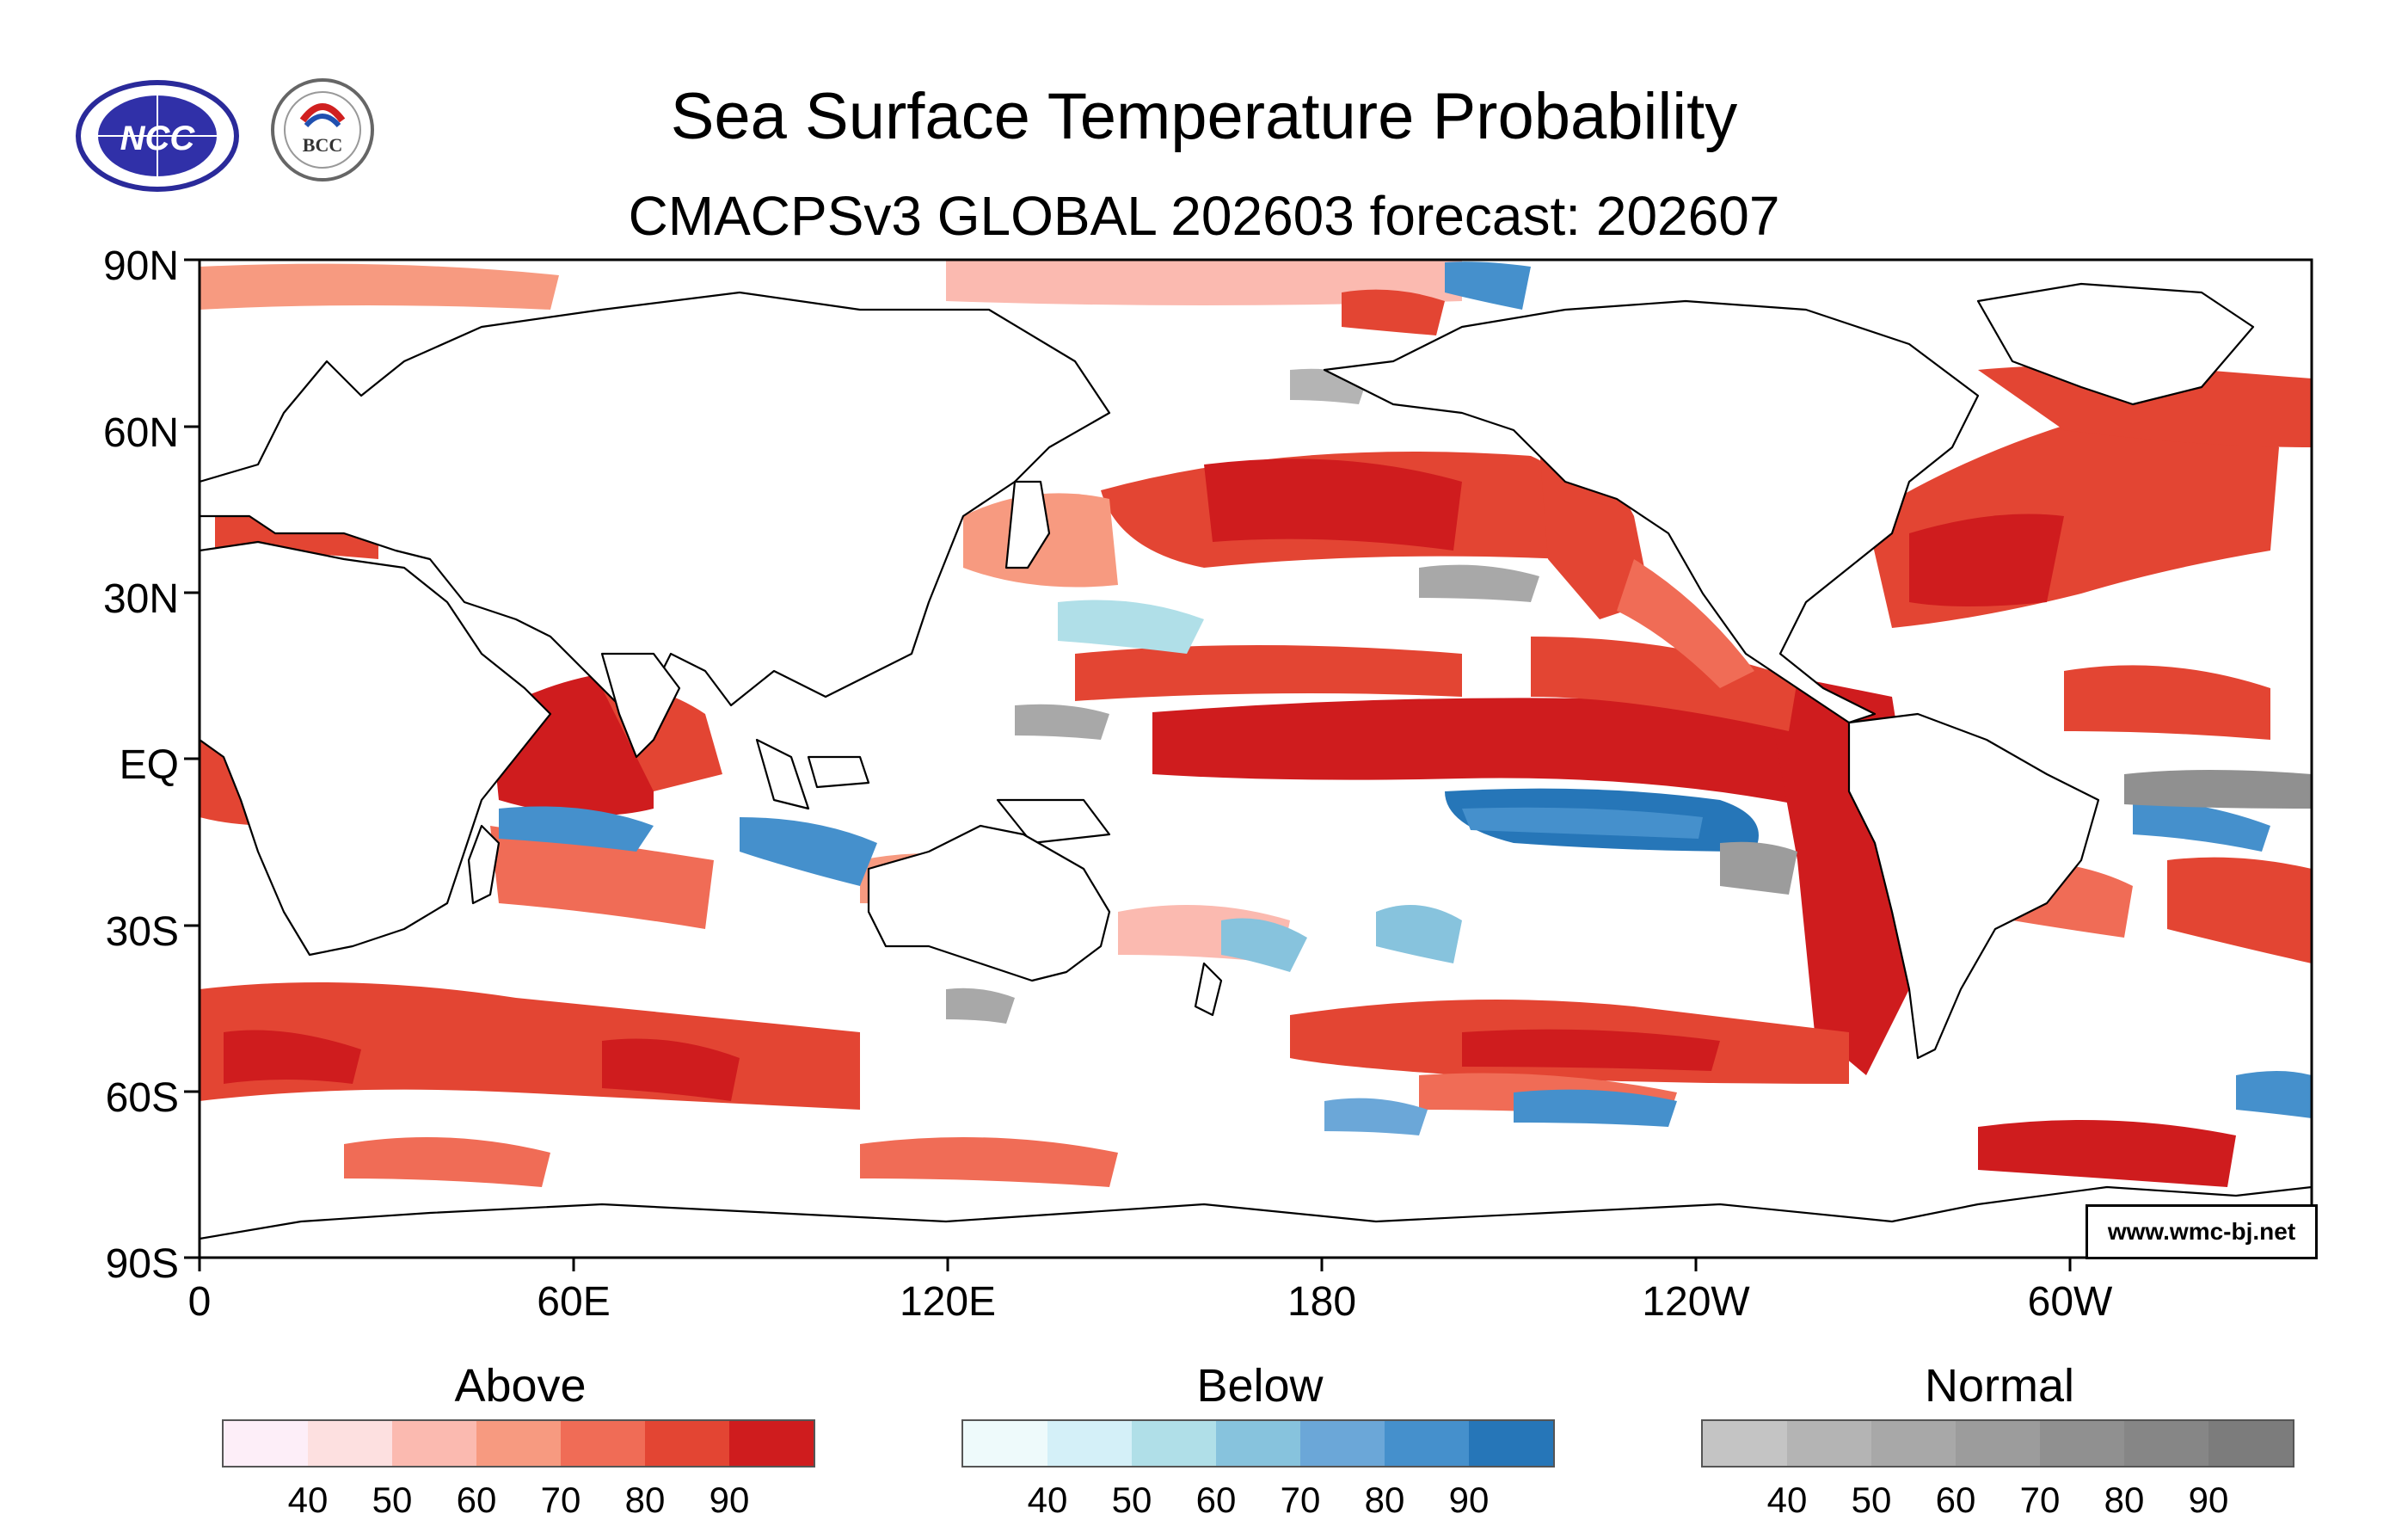 This screenshot has height=1526, width=2408. I want to click on borneo, so click(838, 772).